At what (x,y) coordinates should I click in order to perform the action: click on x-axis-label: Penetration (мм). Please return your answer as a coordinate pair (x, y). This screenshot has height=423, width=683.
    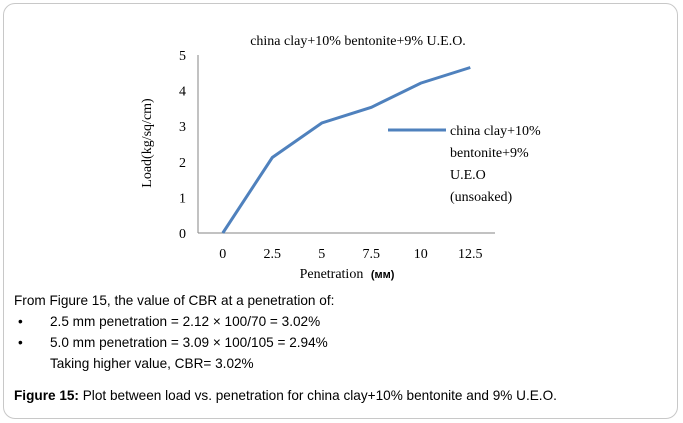
    Looking at the image, I should click on (347, 274).